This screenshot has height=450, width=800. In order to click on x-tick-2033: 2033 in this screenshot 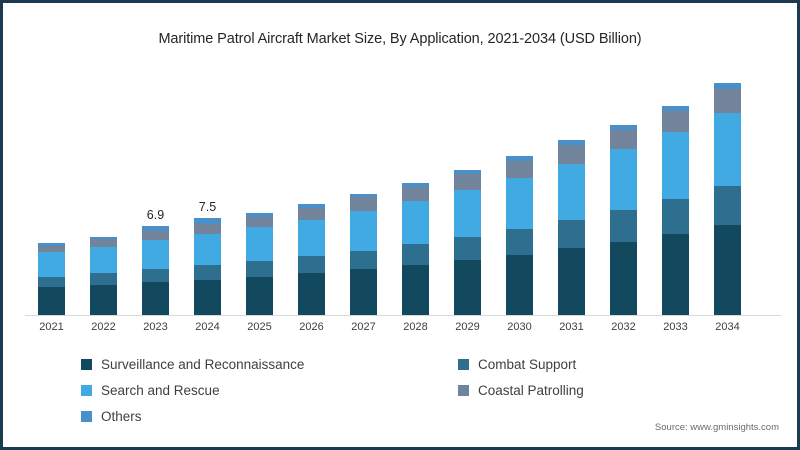, I will do `click(675, 327)`.